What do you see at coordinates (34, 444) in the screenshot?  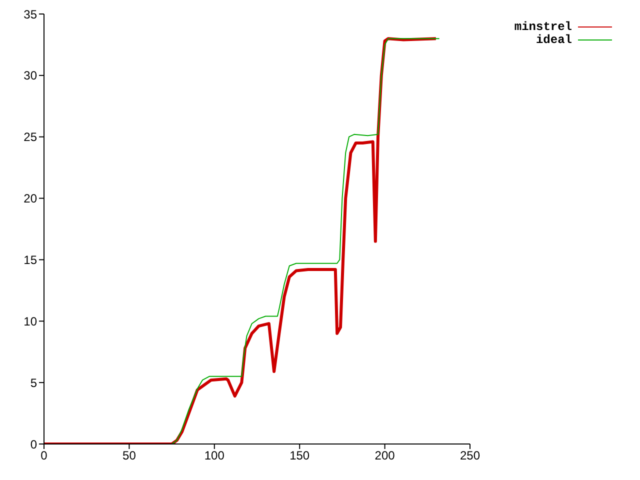 I see `y-tick-label: 0` at bounding box center [34, 444].